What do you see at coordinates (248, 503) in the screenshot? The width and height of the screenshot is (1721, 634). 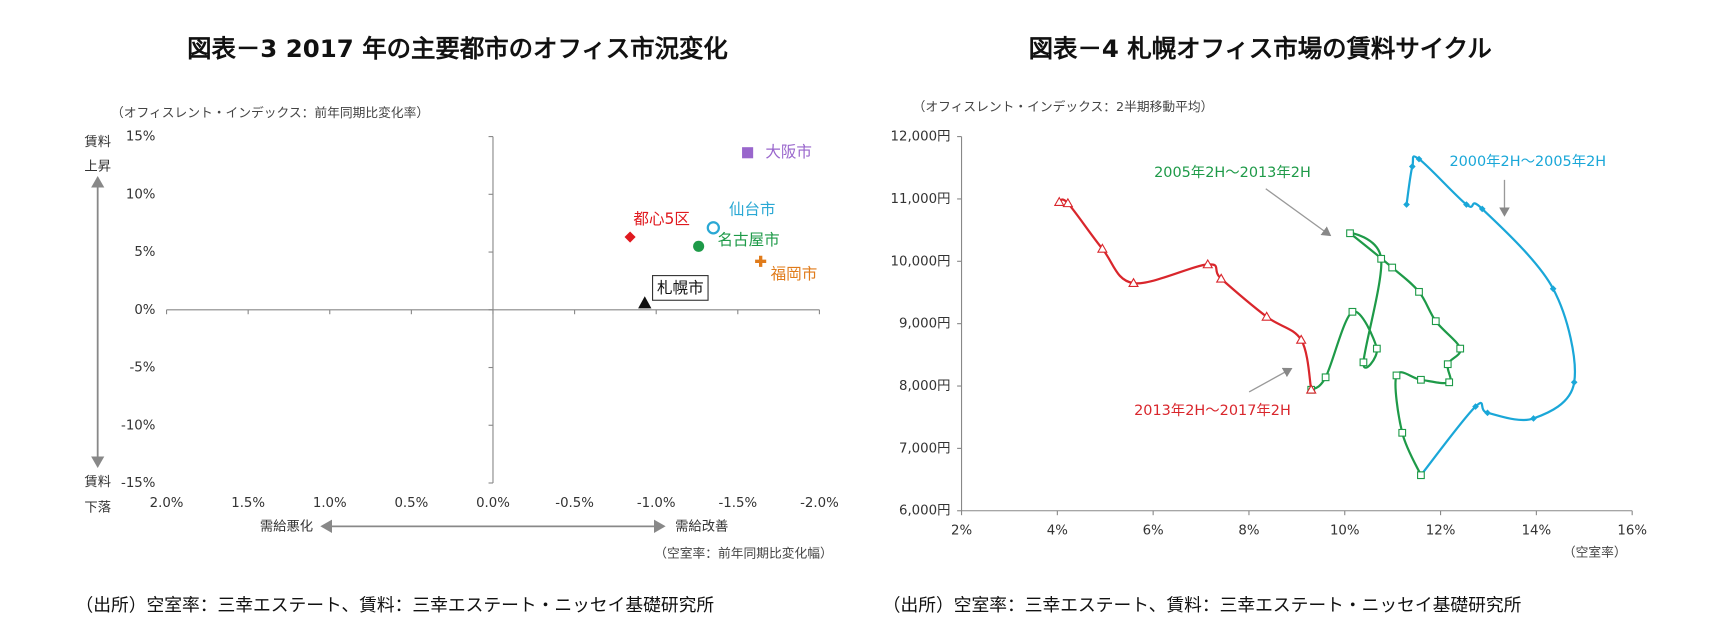 I see `x-tick-label: 1.5%` at bounding box center [248, 503].